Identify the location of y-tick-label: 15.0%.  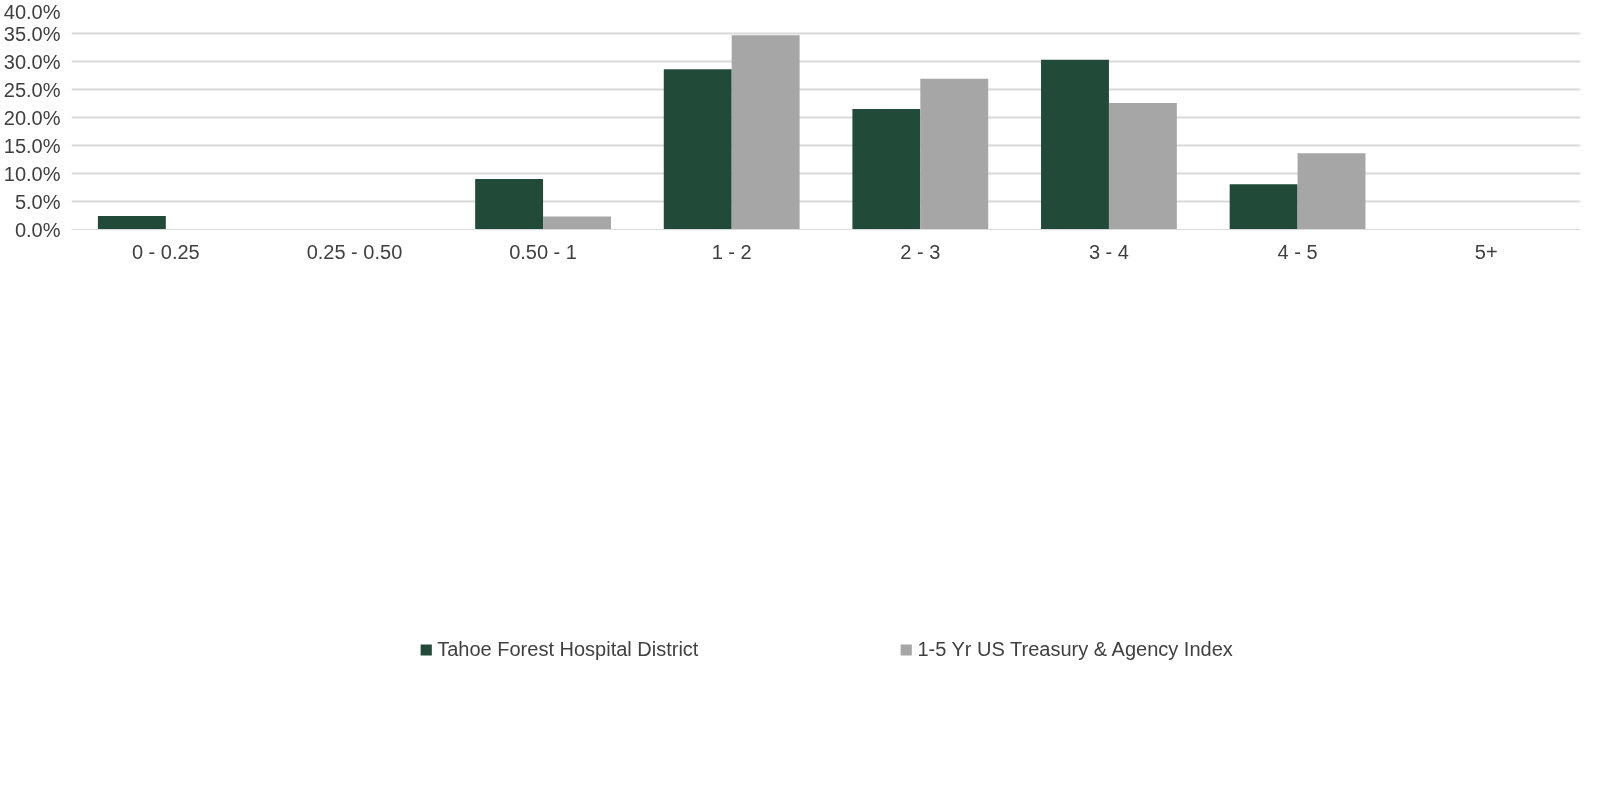
(32, 145).